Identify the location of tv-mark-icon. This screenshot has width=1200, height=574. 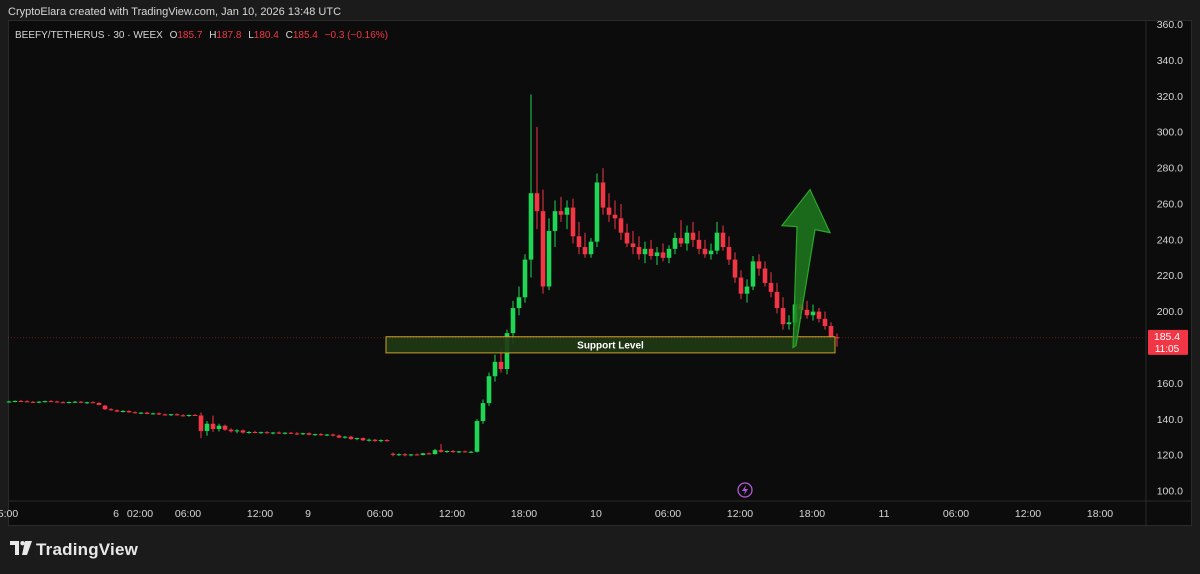
(21, 548).